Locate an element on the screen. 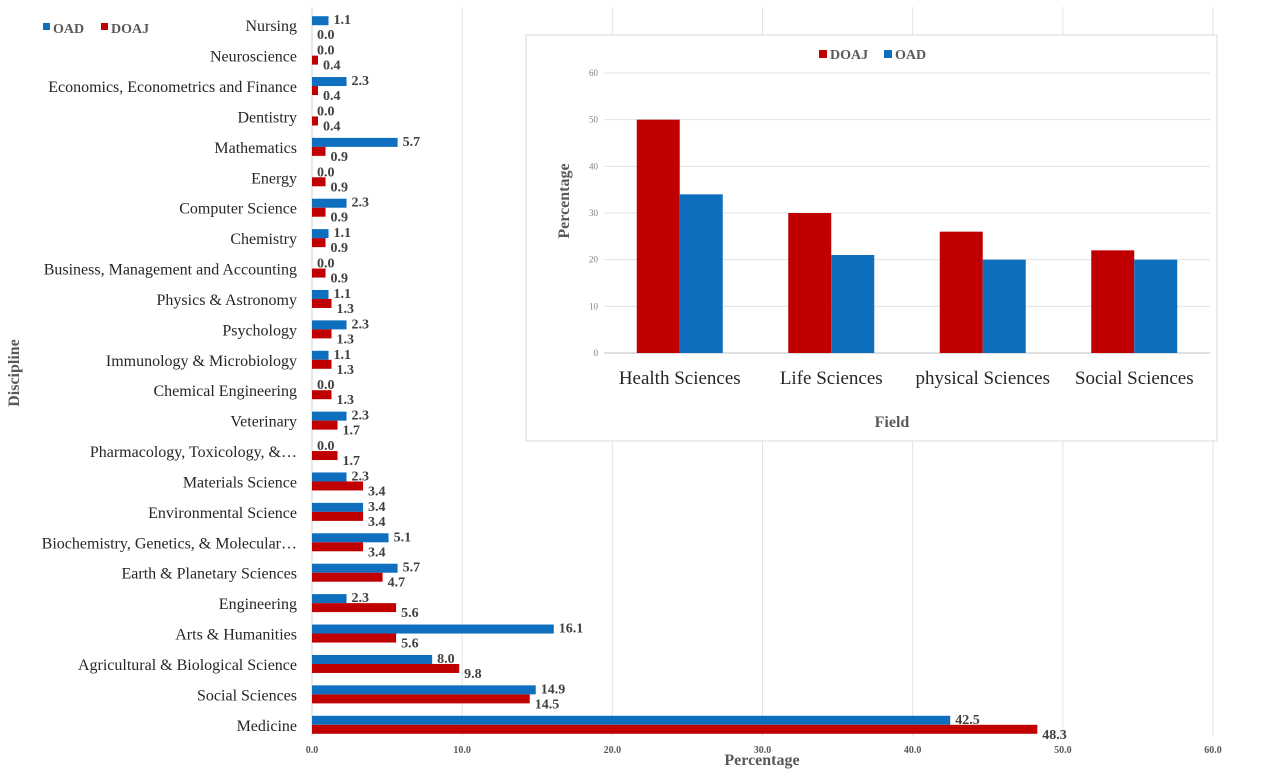  main-x-axis-title: Percentage is located at coordinates (761, 760).